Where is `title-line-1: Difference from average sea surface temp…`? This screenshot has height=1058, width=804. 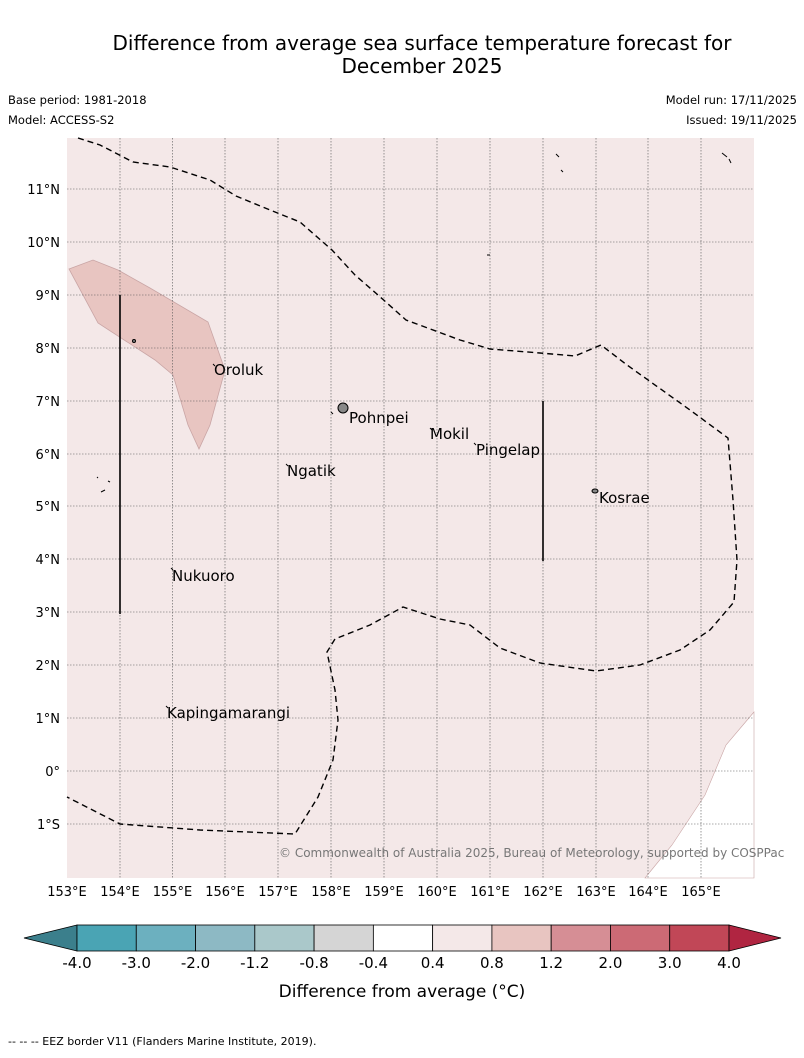 title-line-1: Difference from average sea surface temp… is located at coordinates (422, 43).